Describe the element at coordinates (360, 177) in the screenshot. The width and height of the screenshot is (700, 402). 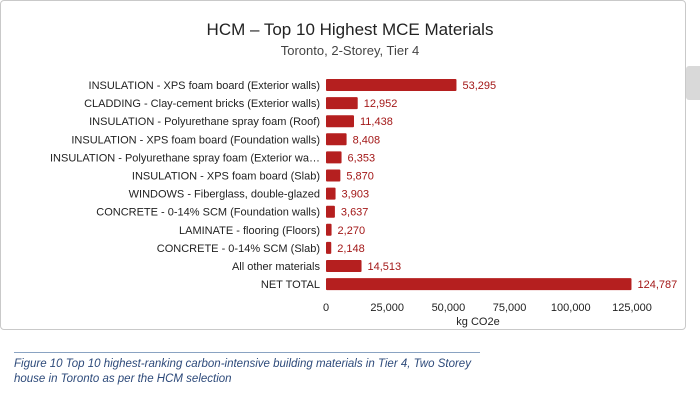
I see `data-label: 5,870` at that location.